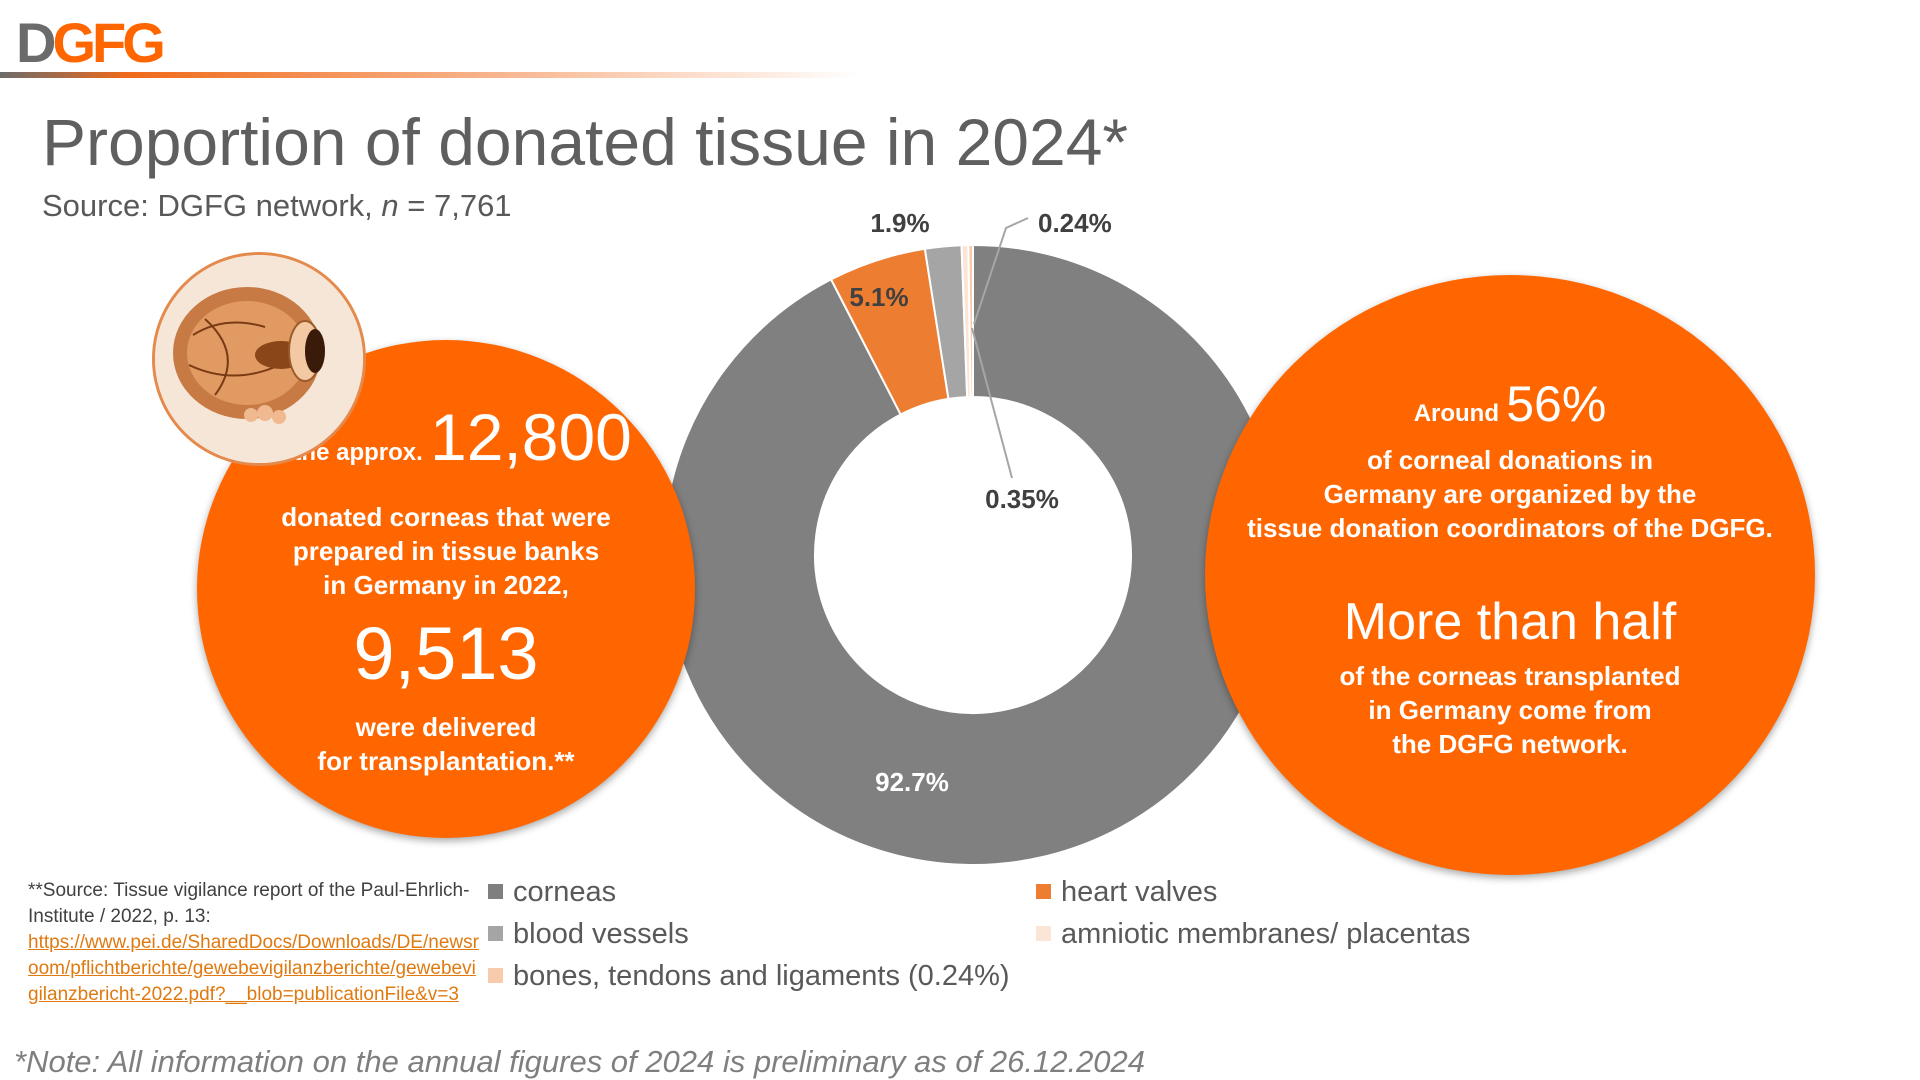 Image resolution: width=1920 pixels, height=1080 pixels. What do you see at coordinates (446, 585) in the screenshot?
I see `callout-left-line4: in Germany in 2022,` at bounding box center [446, 585].